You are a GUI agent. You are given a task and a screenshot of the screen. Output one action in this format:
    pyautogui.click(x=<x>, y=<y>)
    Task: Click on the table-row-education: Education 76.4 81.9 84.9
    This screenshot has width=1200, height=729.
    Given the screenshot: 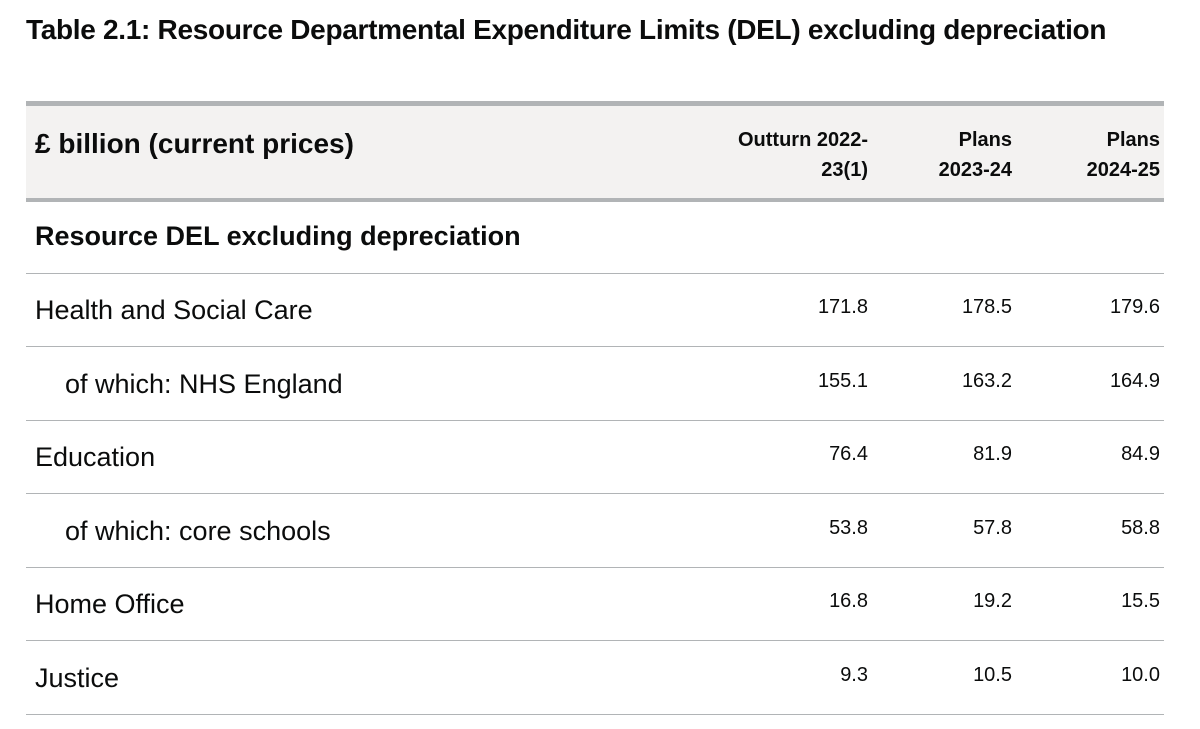 What is the action you would take?
    pyautogui.click(x=595, y=457)
    